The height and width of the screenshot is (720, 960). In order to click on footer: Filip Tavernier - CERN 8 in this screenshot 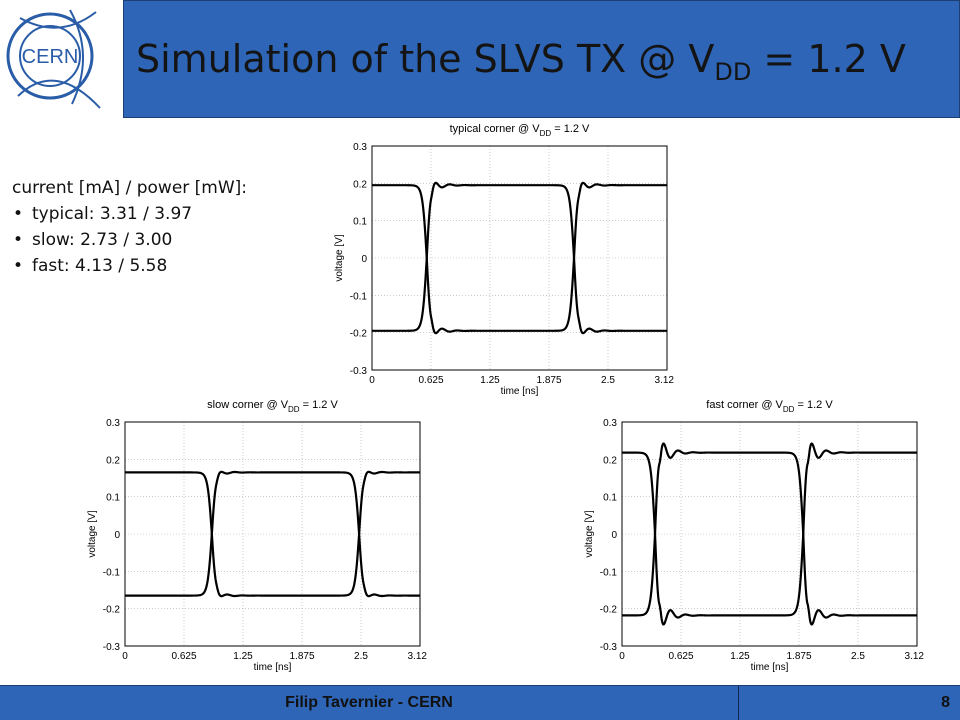, I will do `click(480, 702)`.